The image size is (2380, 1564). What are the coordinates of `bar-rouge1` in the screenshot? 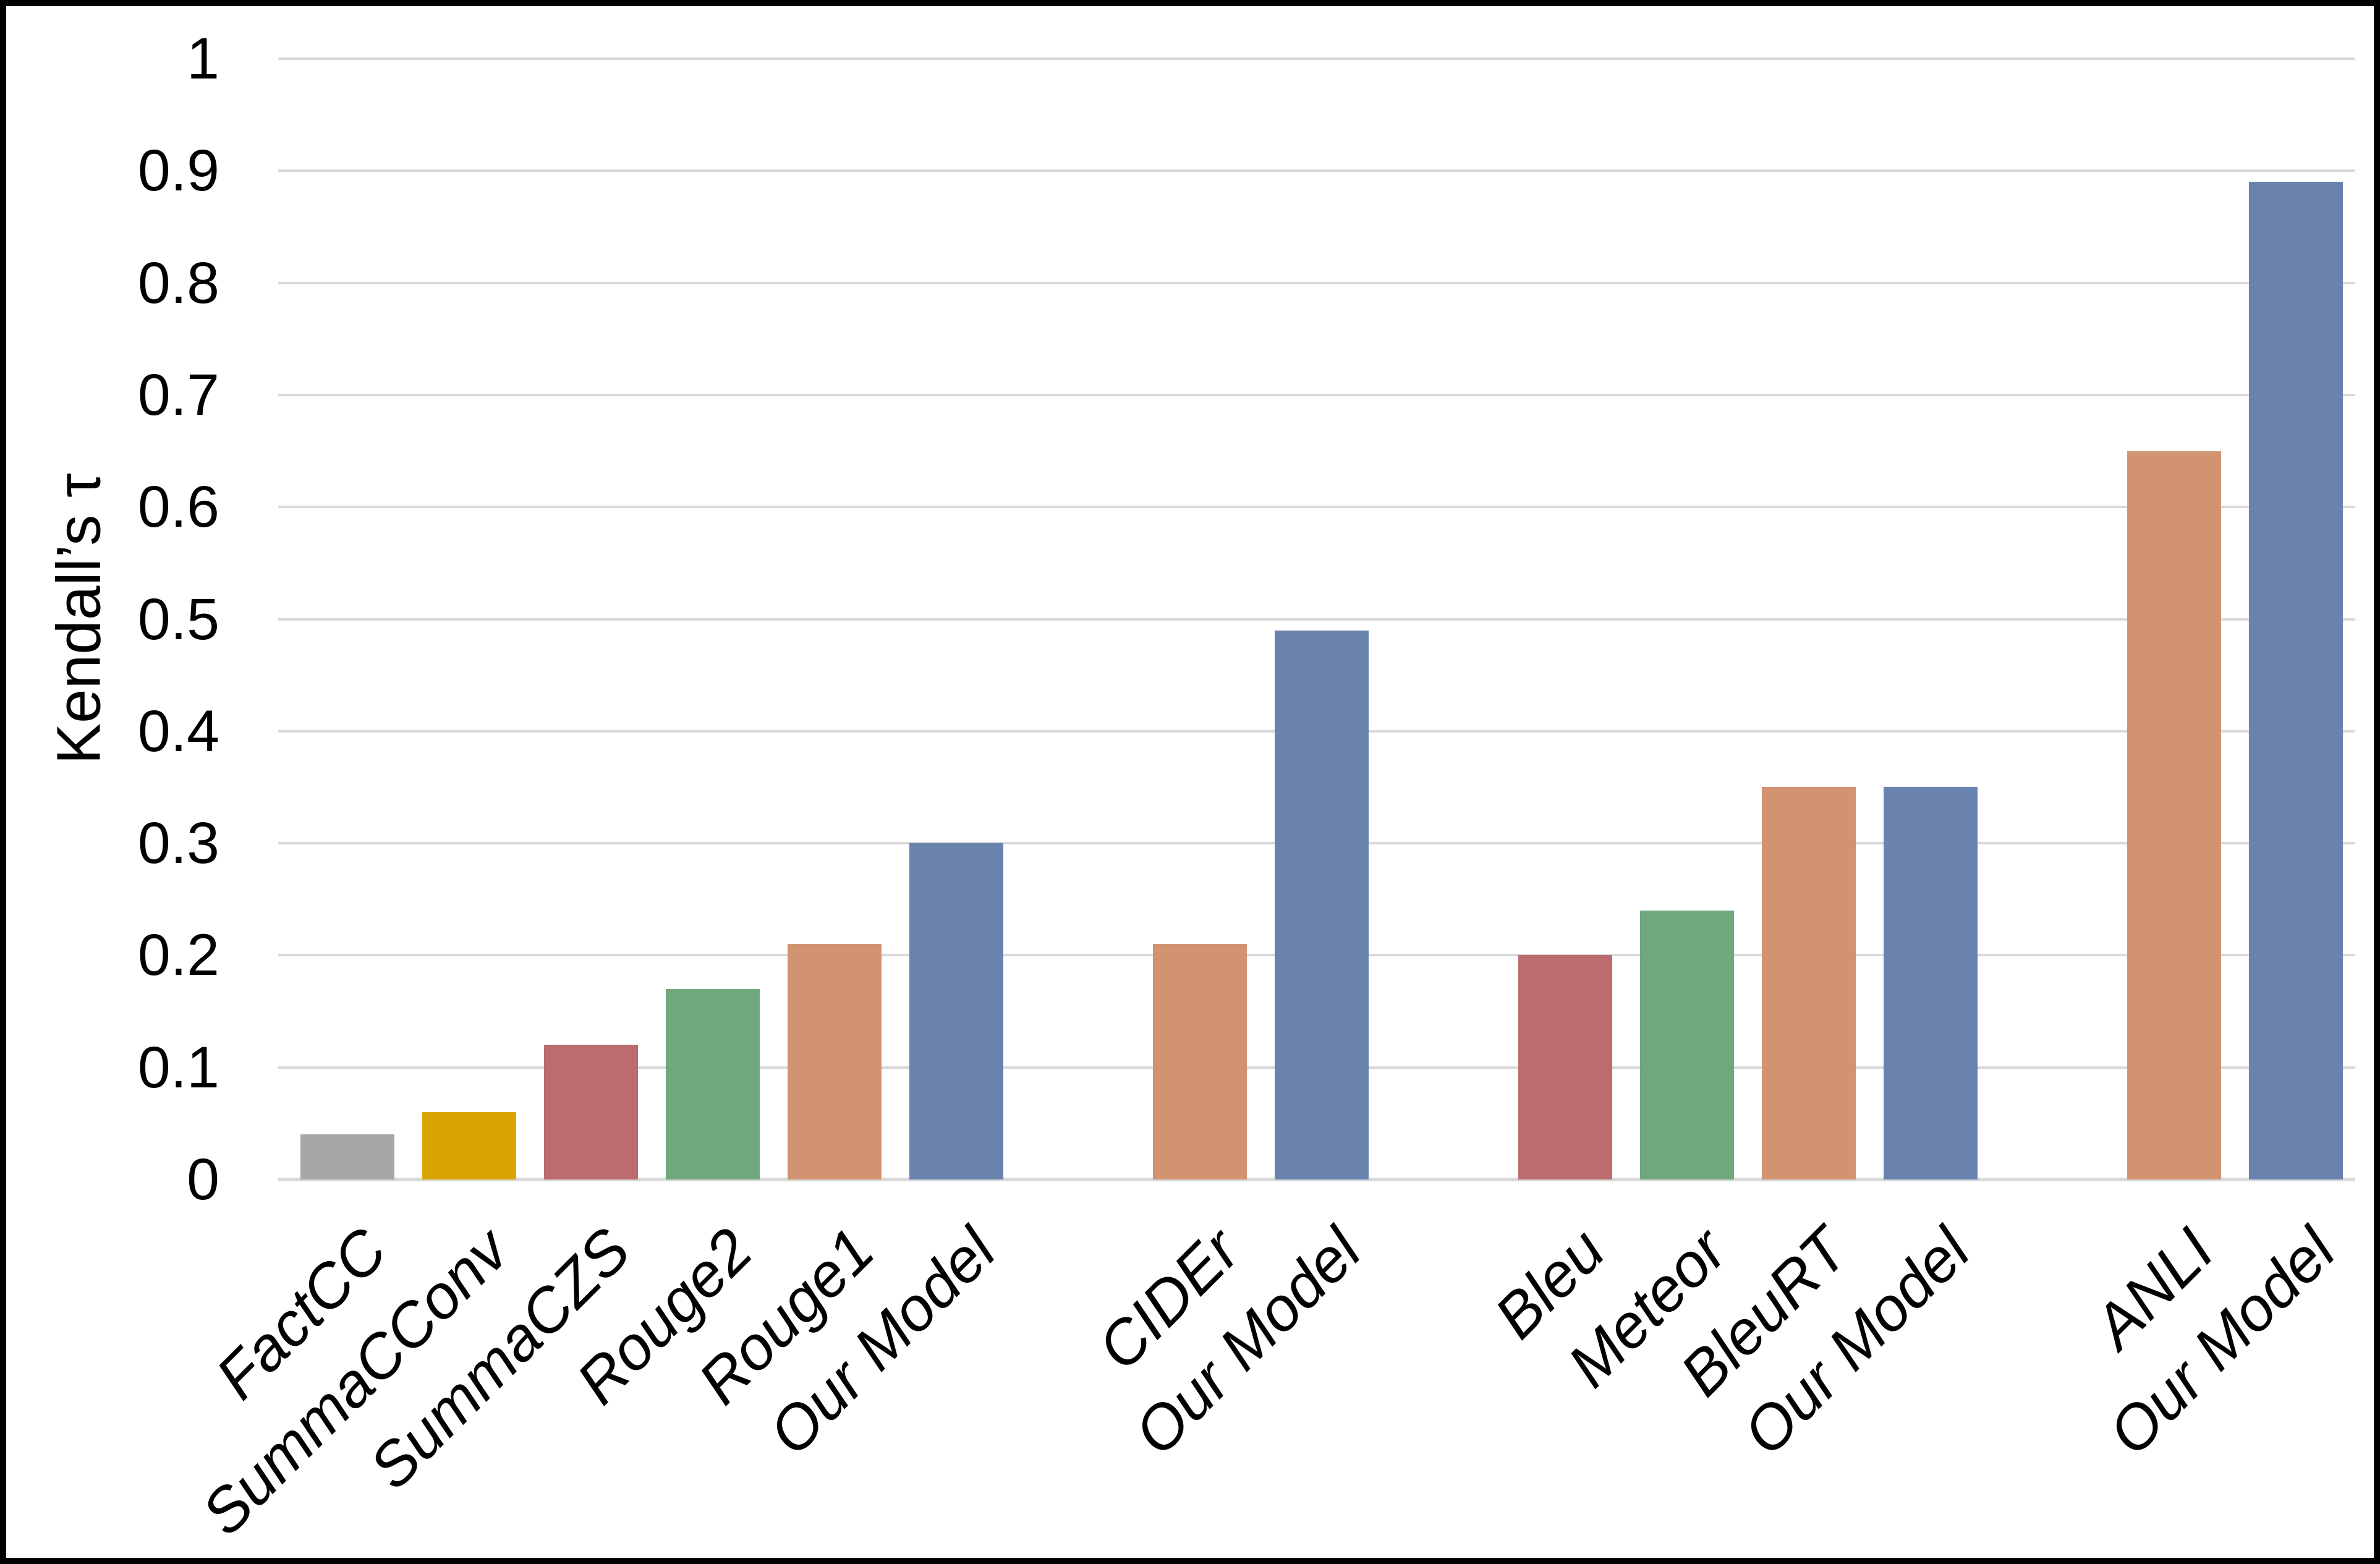 It's located at (835, 1061).